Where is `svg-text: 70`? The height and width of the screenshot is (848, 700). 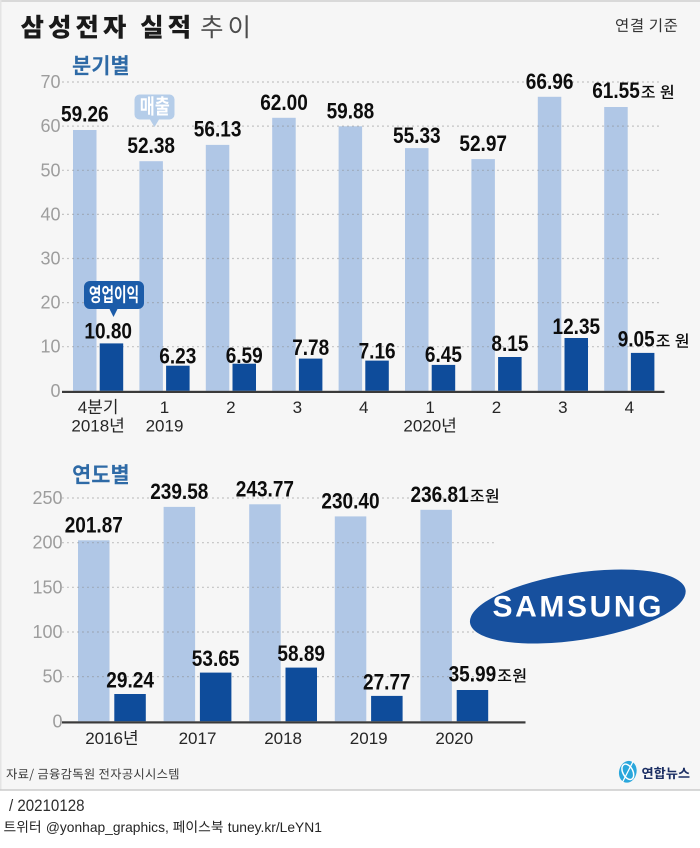
svg-text: 70 is located at coordinates (50, 82).